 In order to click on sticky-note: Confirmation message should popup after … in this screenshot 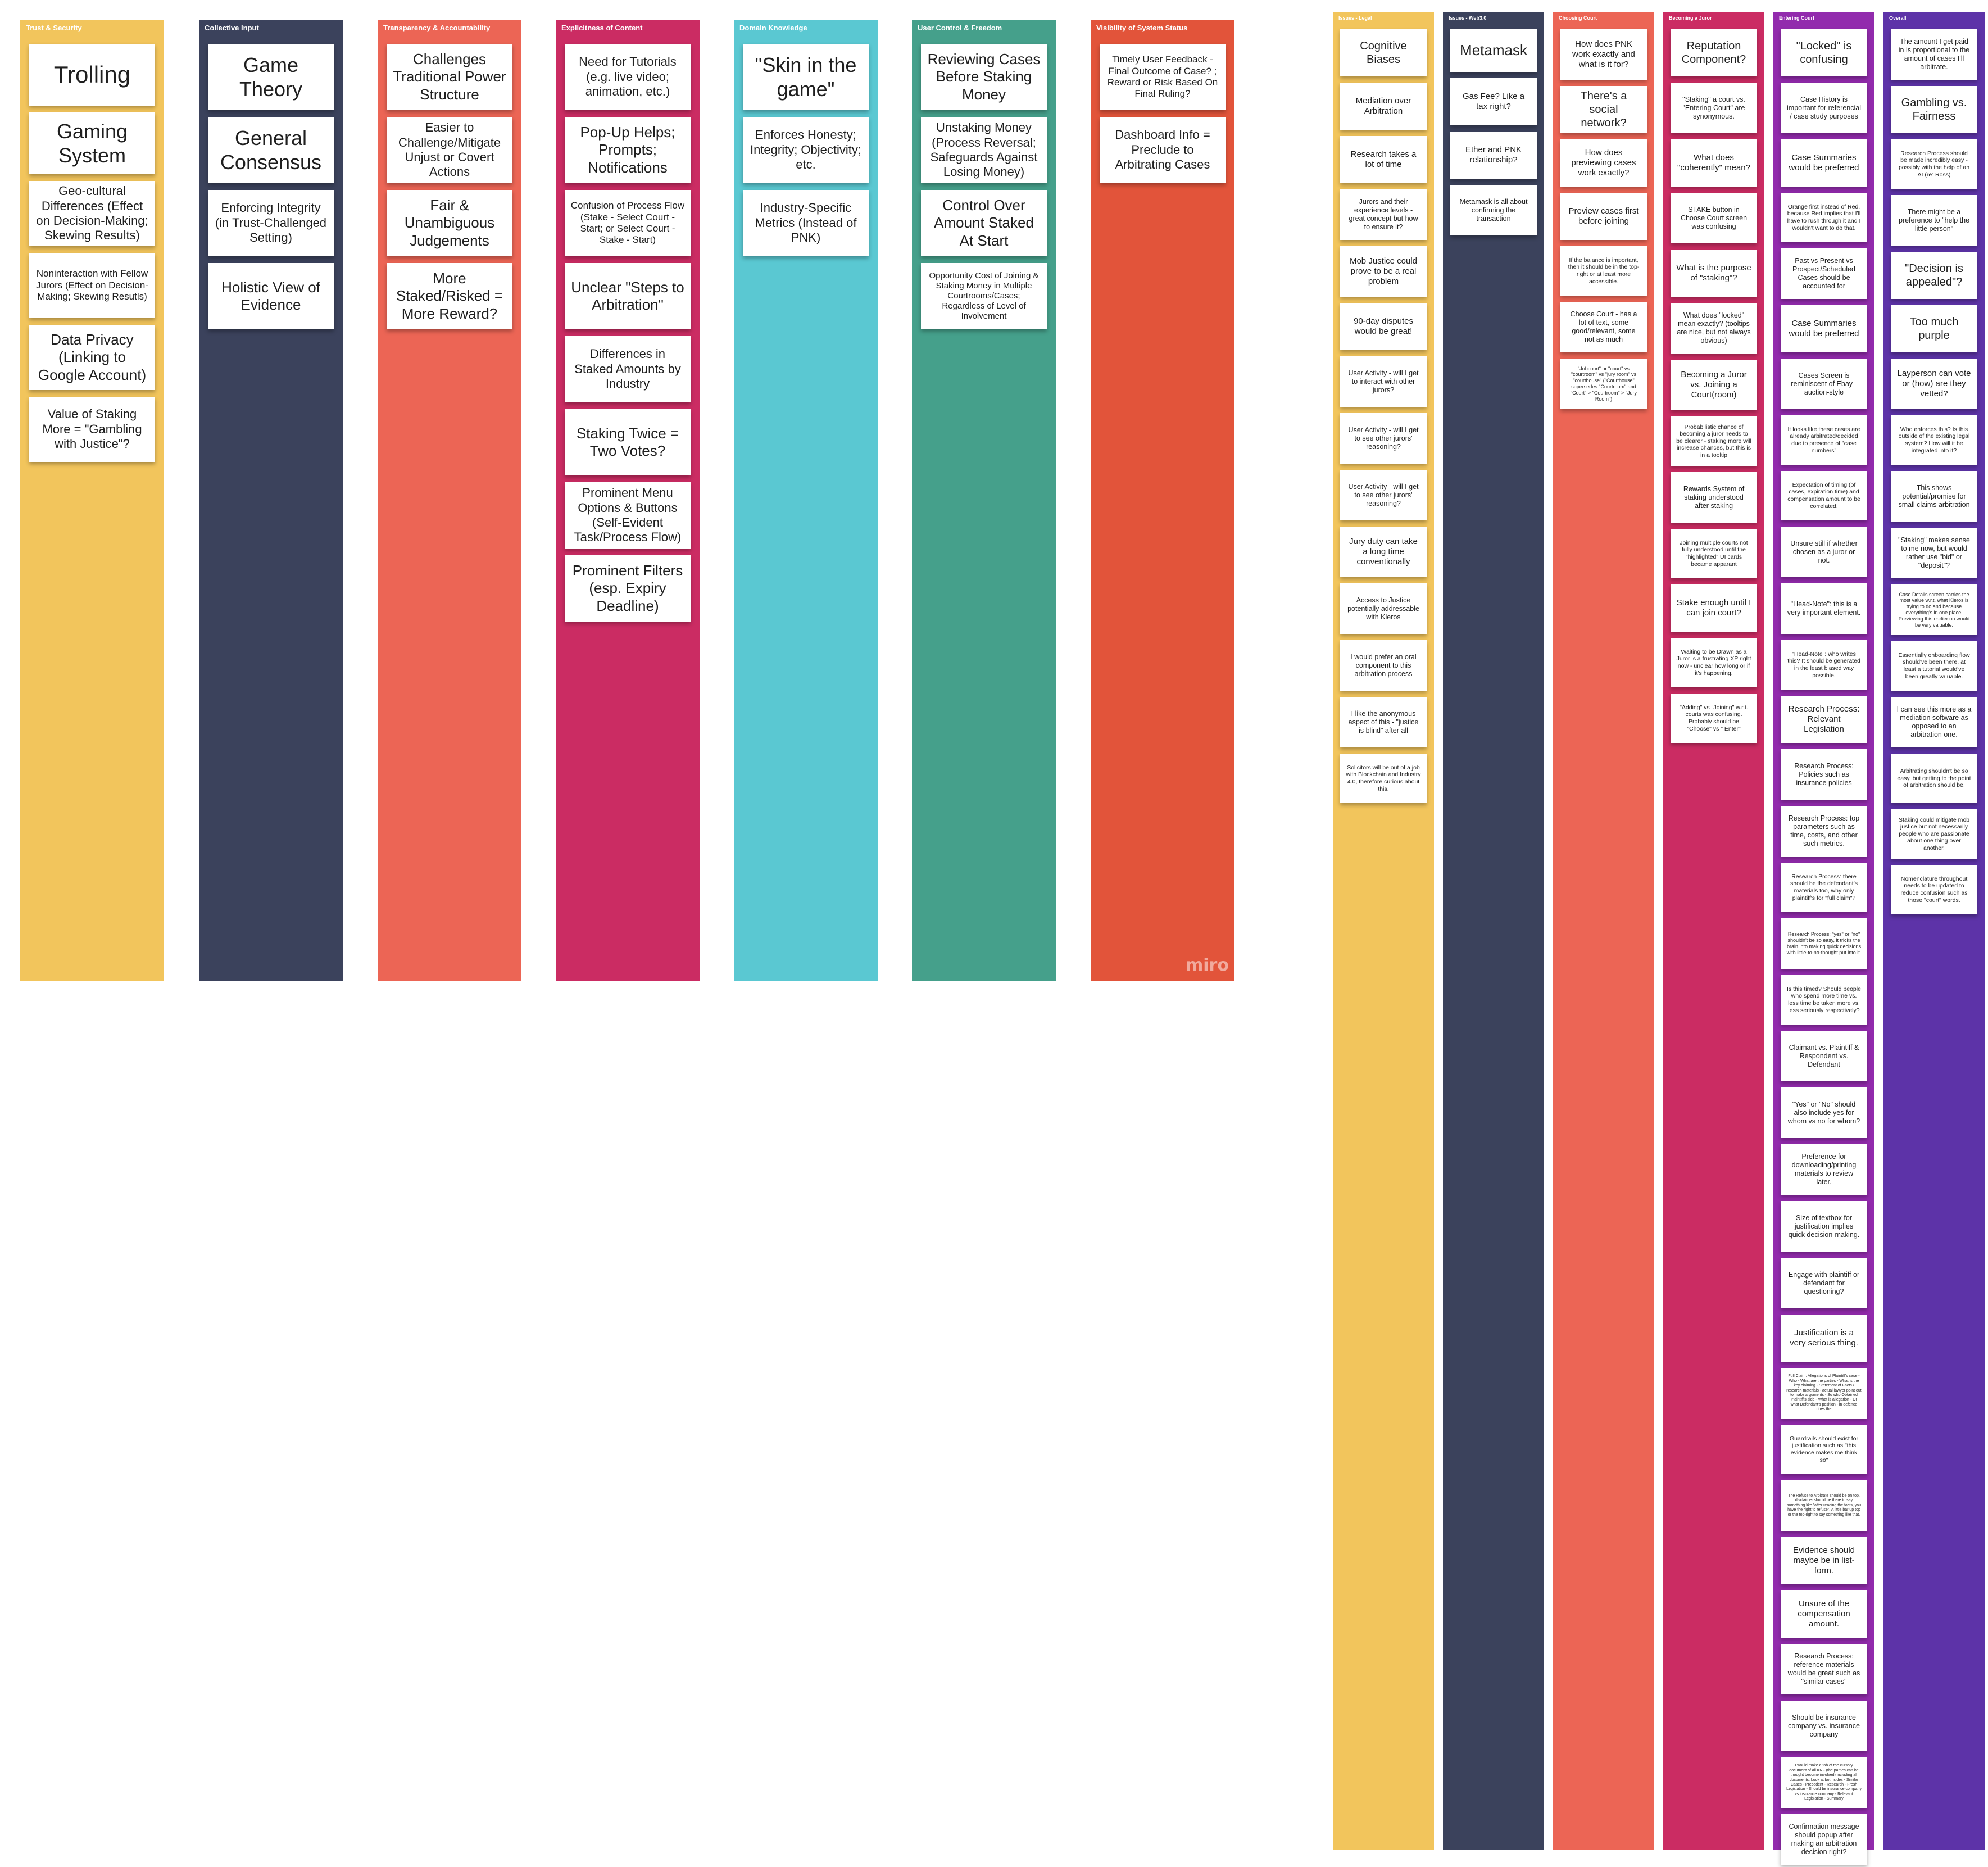, I will do `click(1824, 1840)`.